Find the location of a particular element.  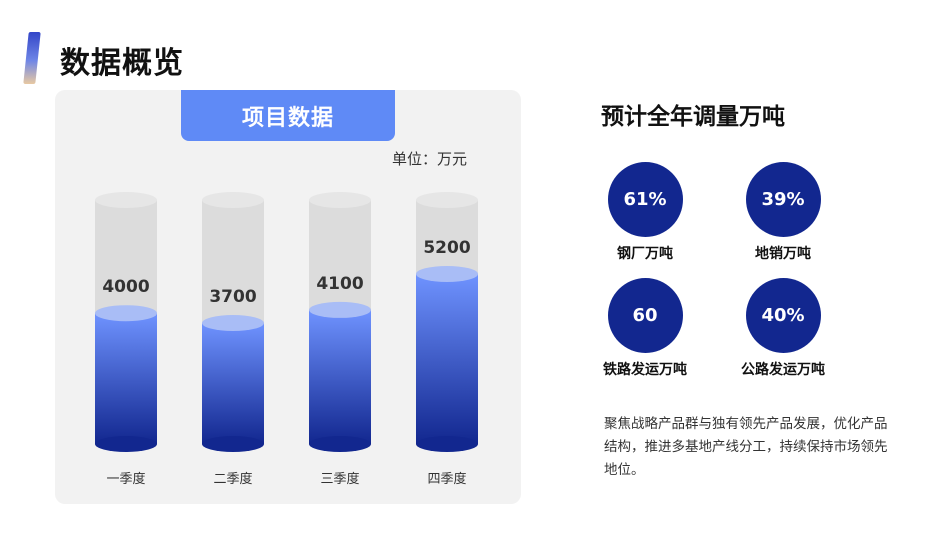

stat-label: 钢厂万吨 is located at coordinates (645, 254).